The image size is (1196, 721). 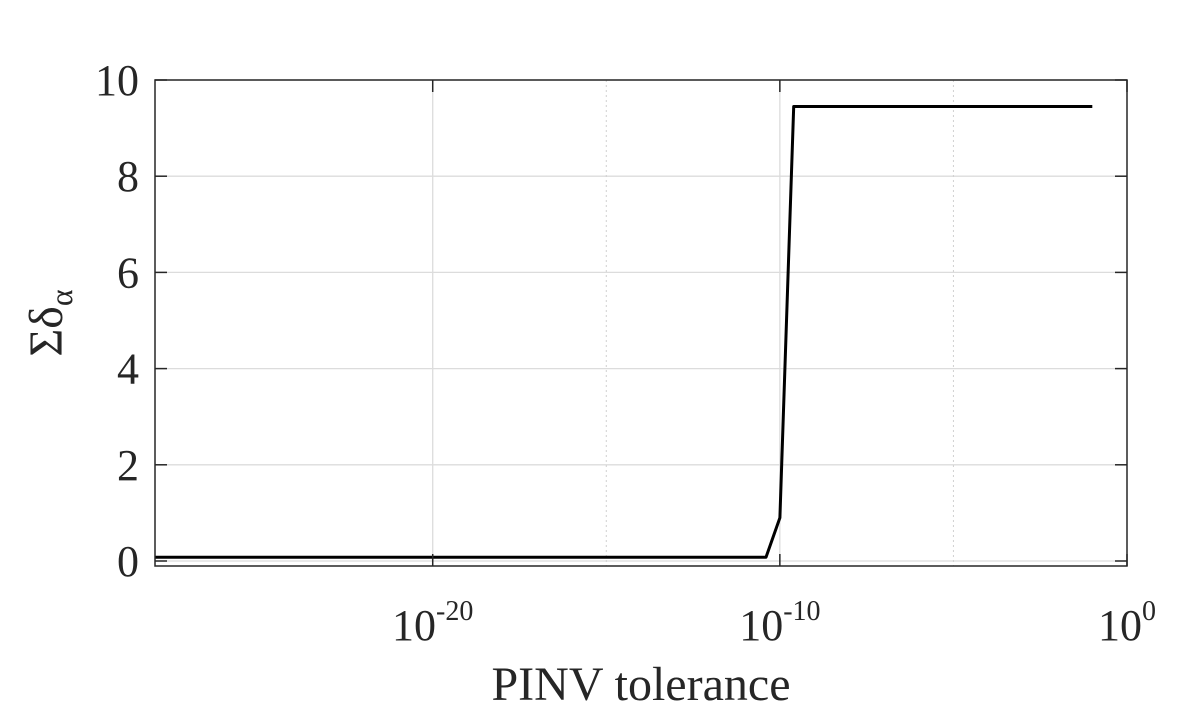 I want to click on x-tick-label: 10-20, so click(x=432, y=623).